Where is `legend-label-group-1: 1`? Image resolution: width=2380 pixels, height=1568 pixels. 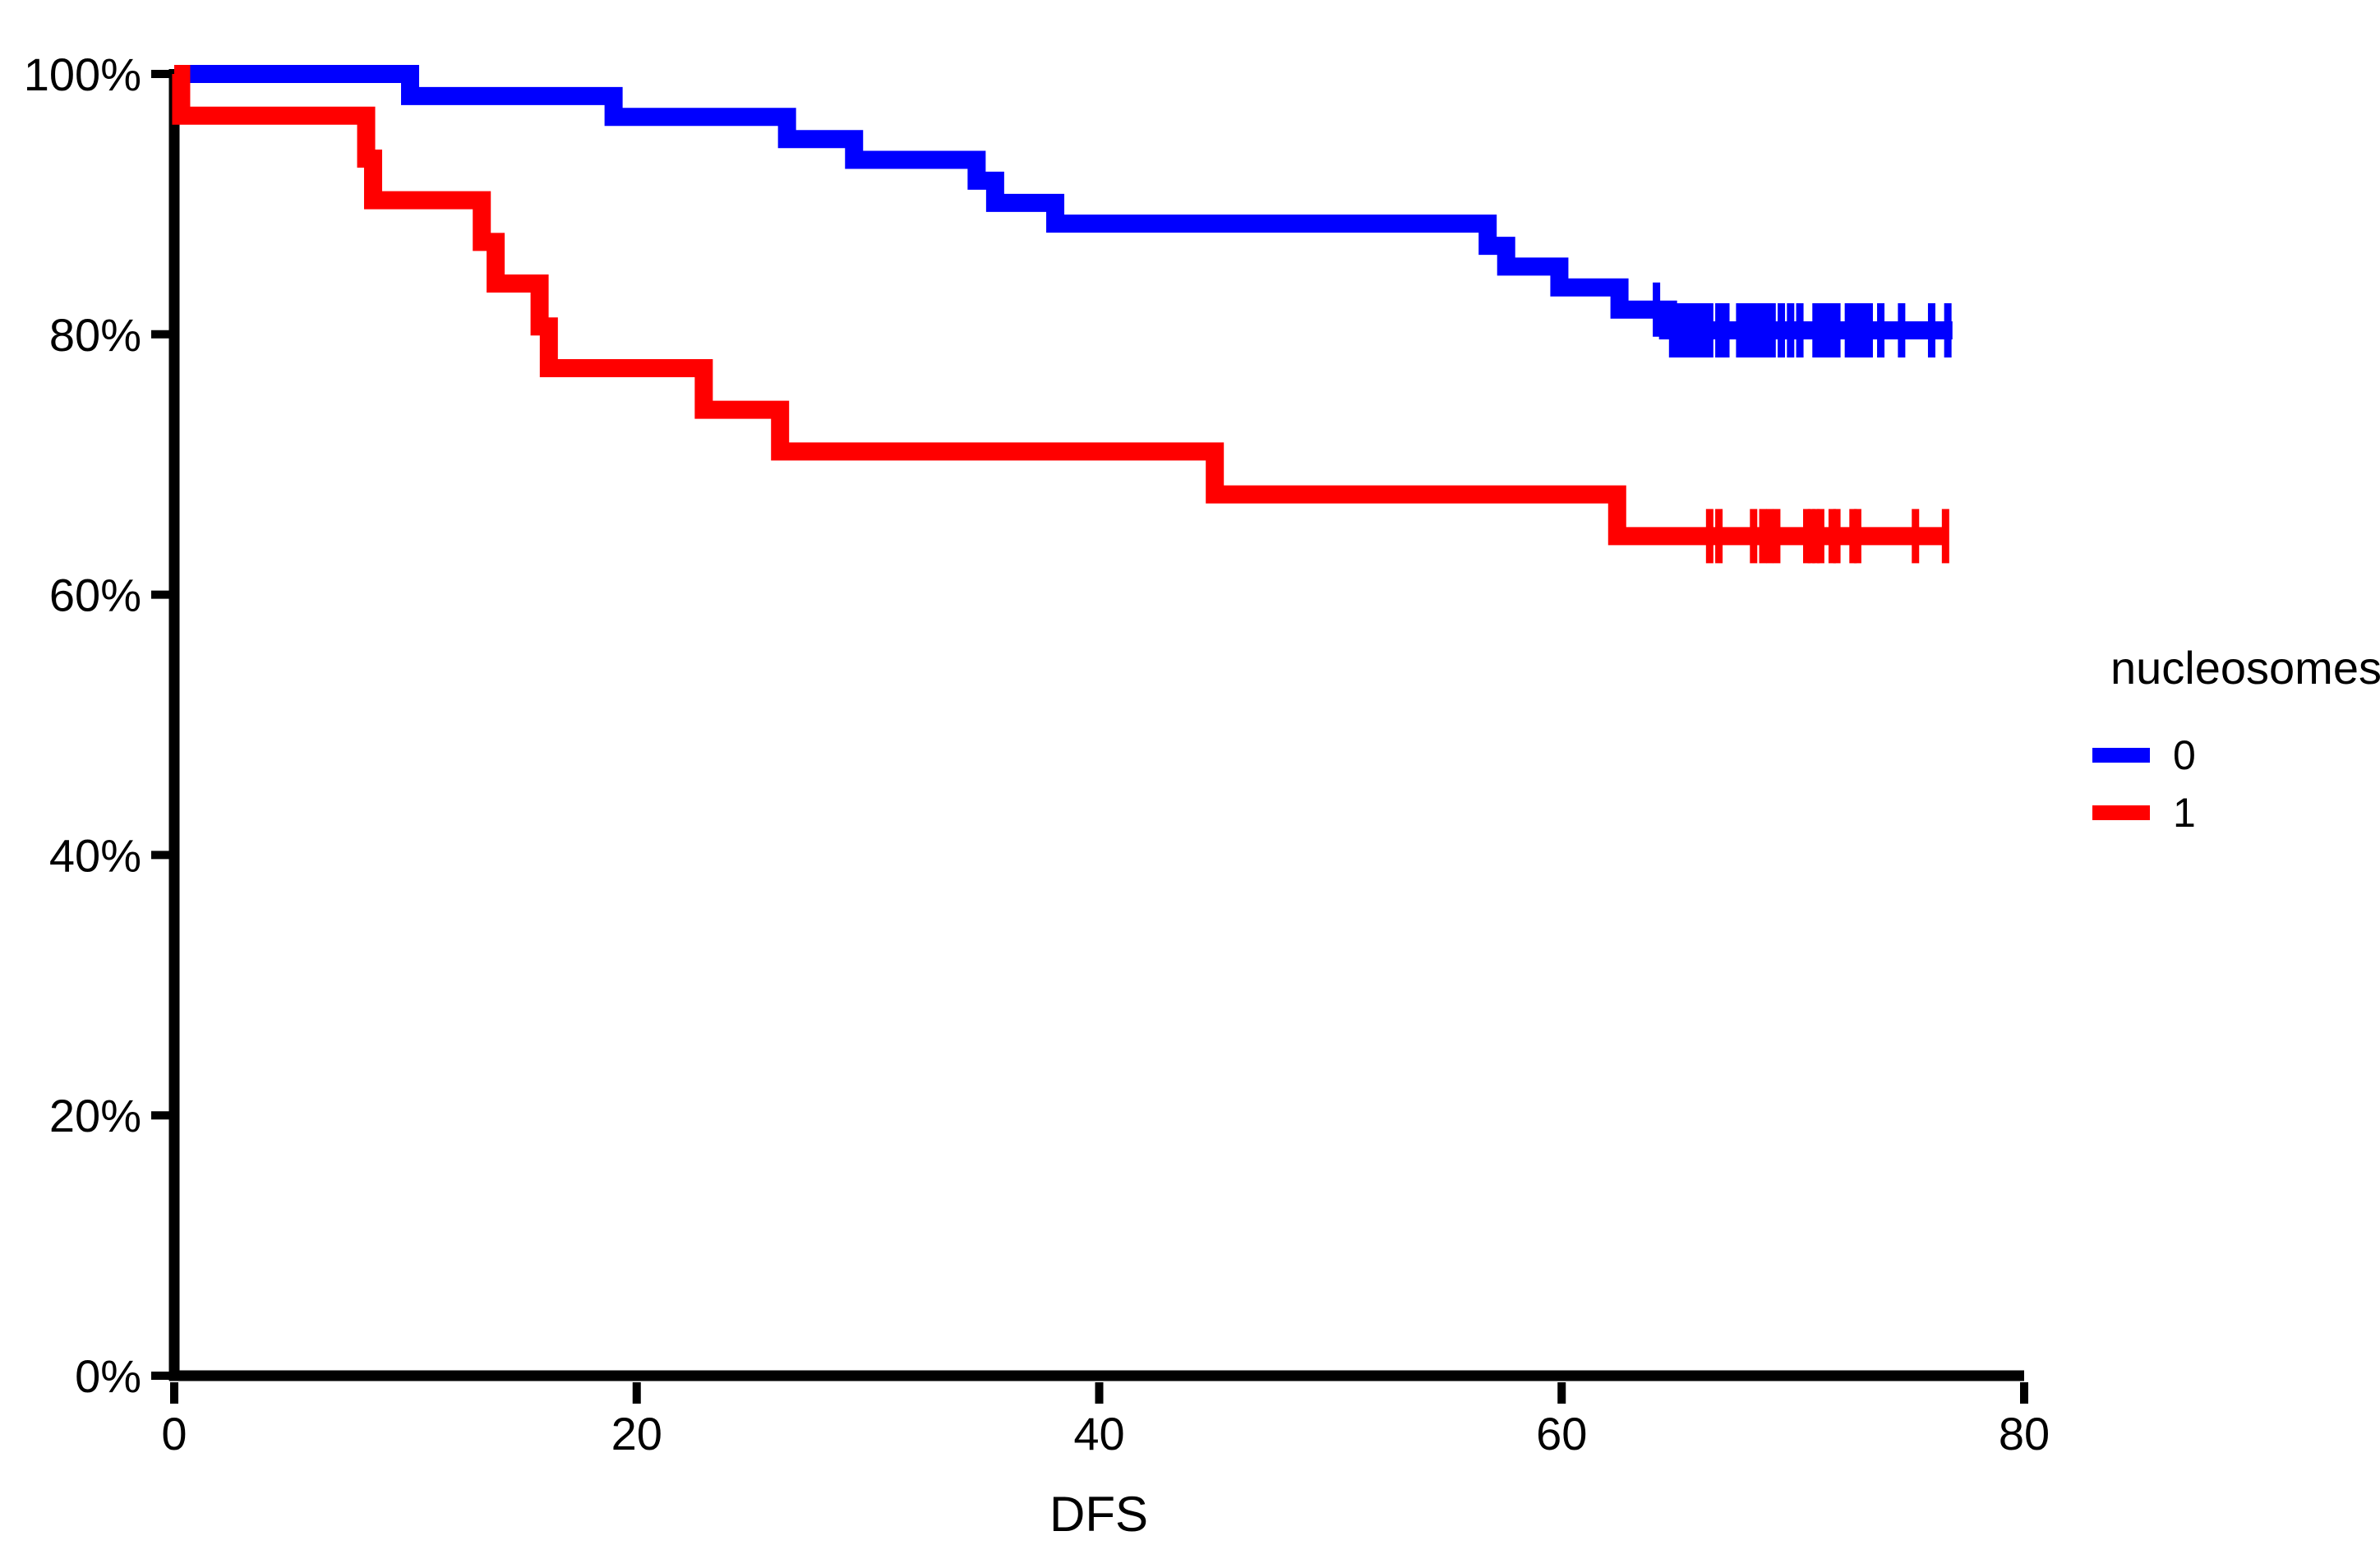
legend-label-group-1: 1 is located at coordinates (2184, 813).